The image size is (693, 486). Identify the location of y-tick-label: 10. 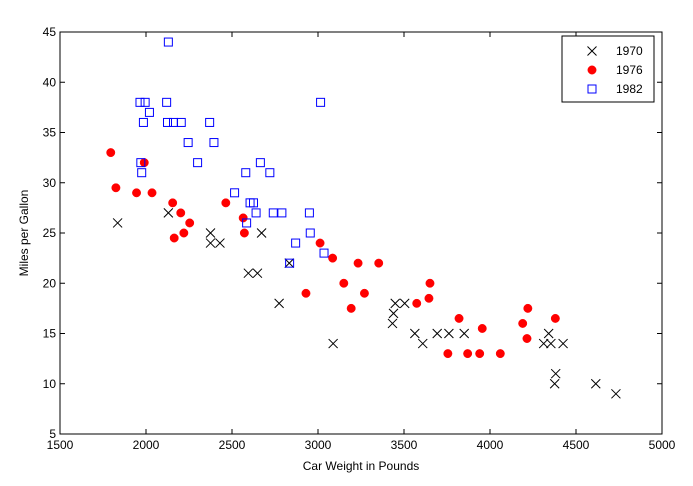
(50, 384).